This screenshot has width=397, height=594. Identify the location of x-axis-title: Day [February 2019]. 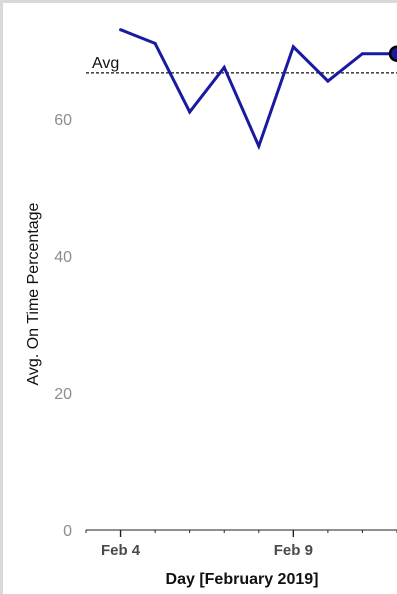
(242, 579).